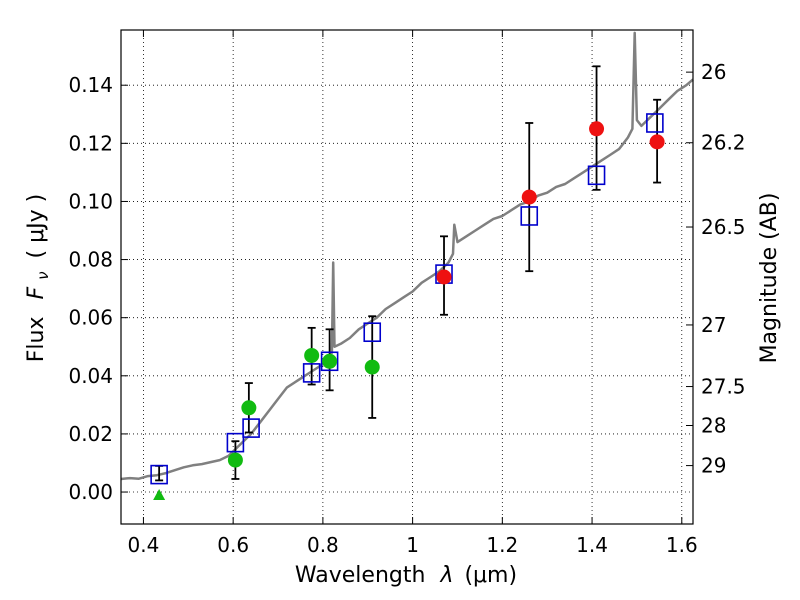 This screenshot has width=800, height=600. What do you see at coordinates (90, 492) in the screenshot?
I see `y-tick-label: 0.00` at bounding box center [90, 492].